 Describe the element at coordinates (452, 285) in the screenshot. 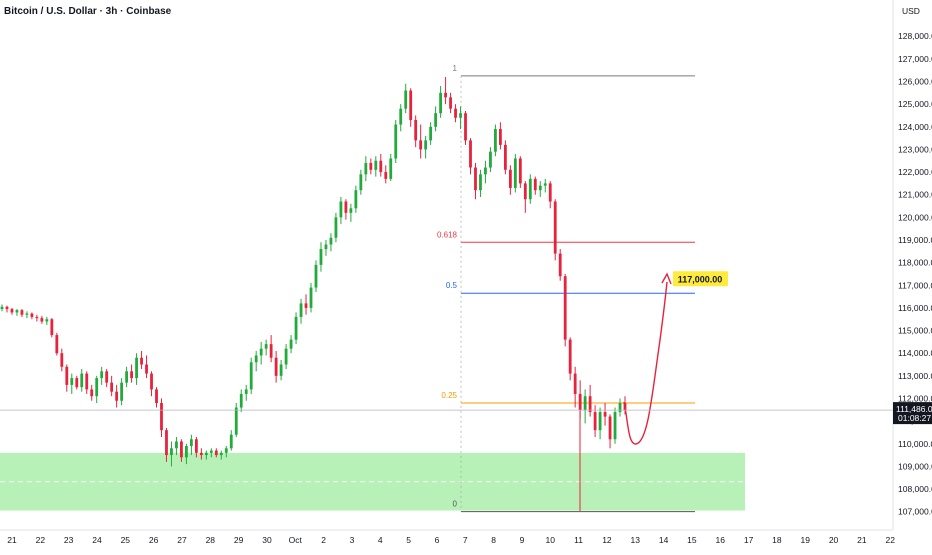

I see `fib-label: 0.5` at that location.